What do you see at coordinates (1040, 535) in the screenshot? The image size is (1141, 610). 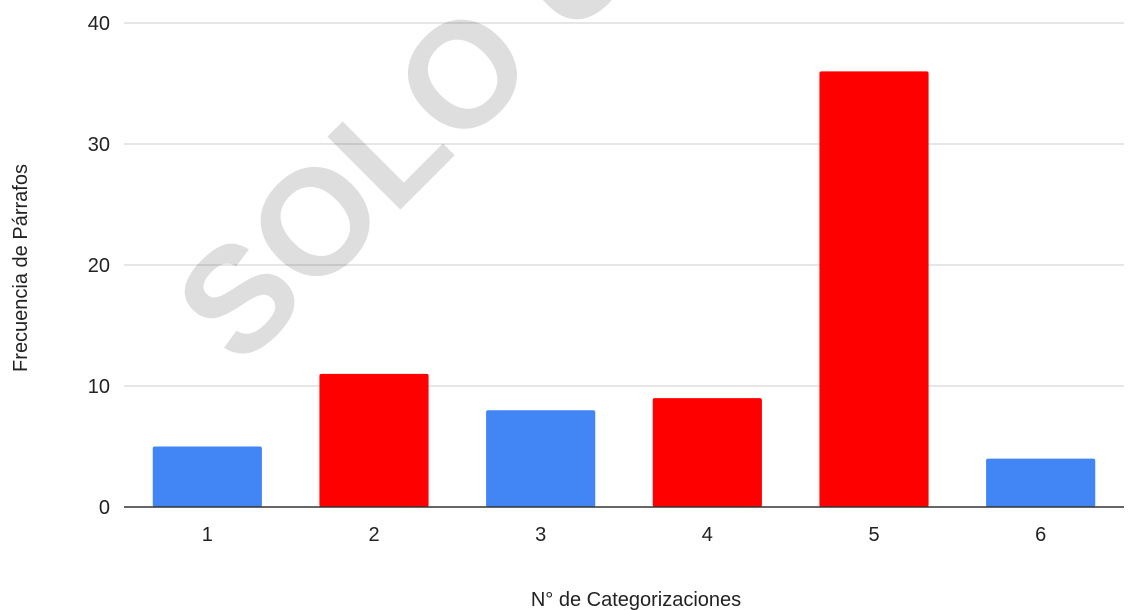 I see `x-tick-label: 6` at bounding box center [1040, 535].